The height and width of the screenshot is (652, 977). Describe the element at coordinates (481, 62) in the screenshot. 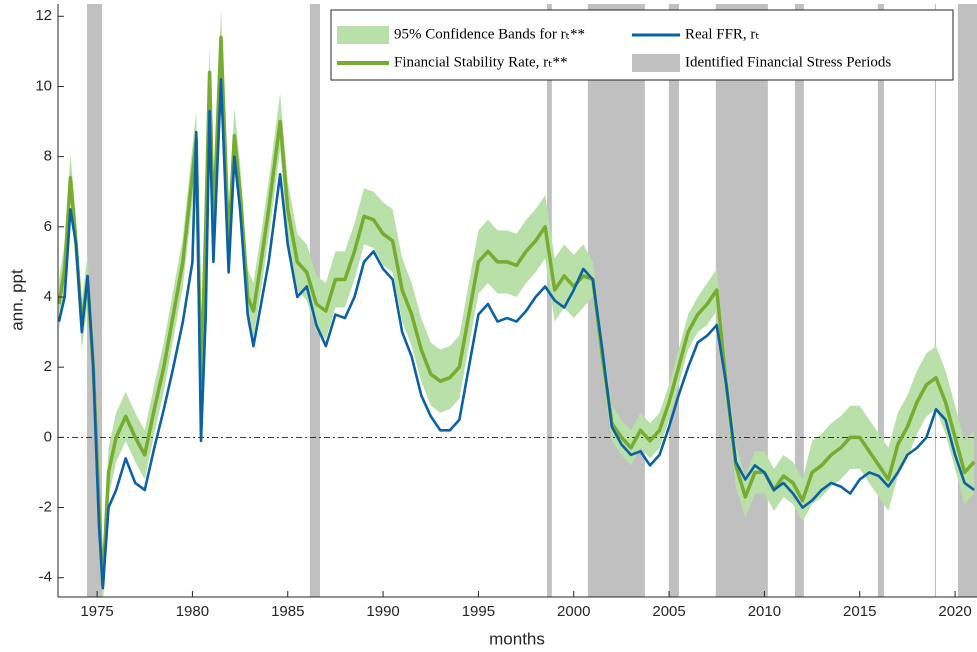

I see `legend-label: Financial Stability Rate, rₜ**` at that location.